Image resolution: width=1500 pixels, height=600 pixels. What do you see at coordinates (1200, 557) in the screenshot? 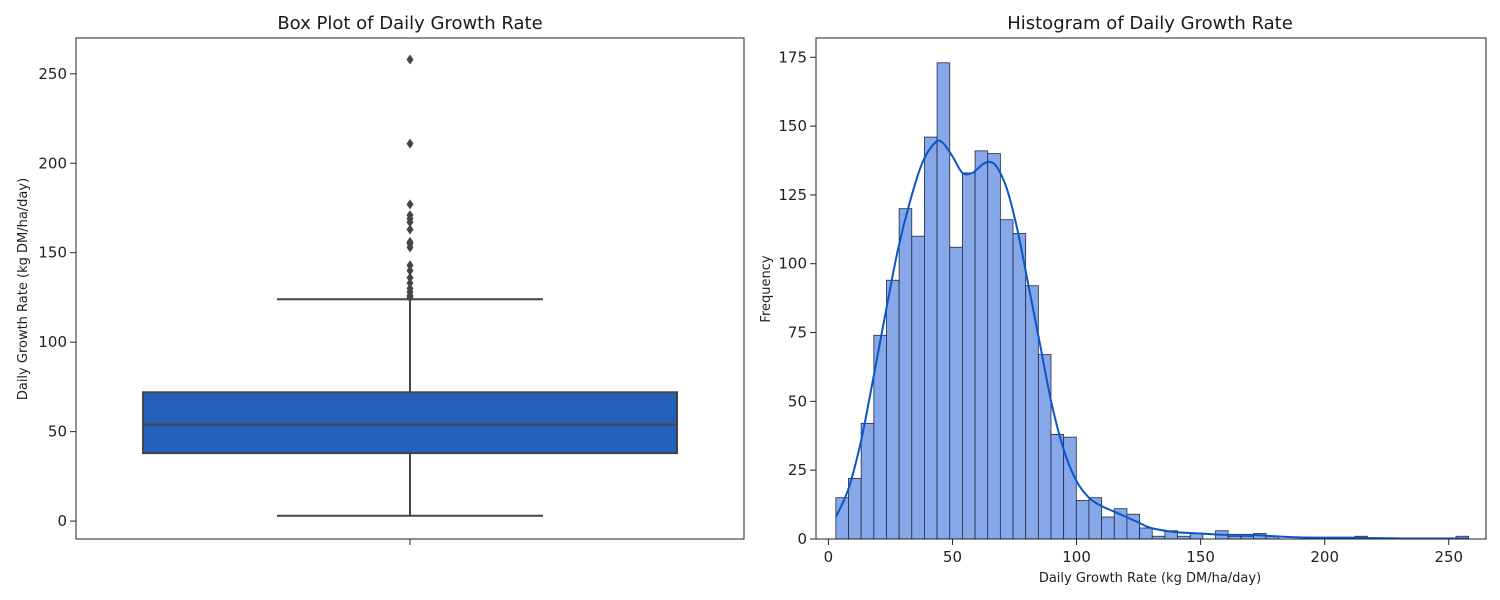
I see `histogram-x-tick-label: 150` at bounding box center [1200, 557].